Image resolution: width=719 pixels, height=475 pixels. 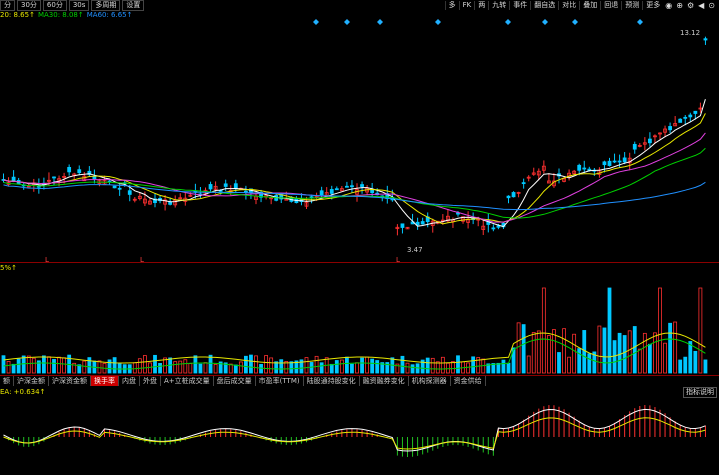 I want to click on tab-margin-change: 融资融券变化, so click(x=384, y=381).